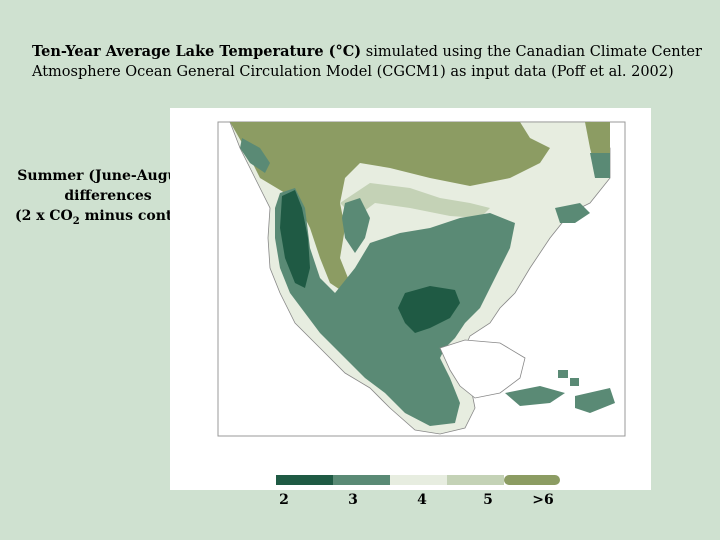 The image size is (720, 540). Describe the element at coordinates (295, 239) in the screenshot. I see `region-class2-pacific` at that location.